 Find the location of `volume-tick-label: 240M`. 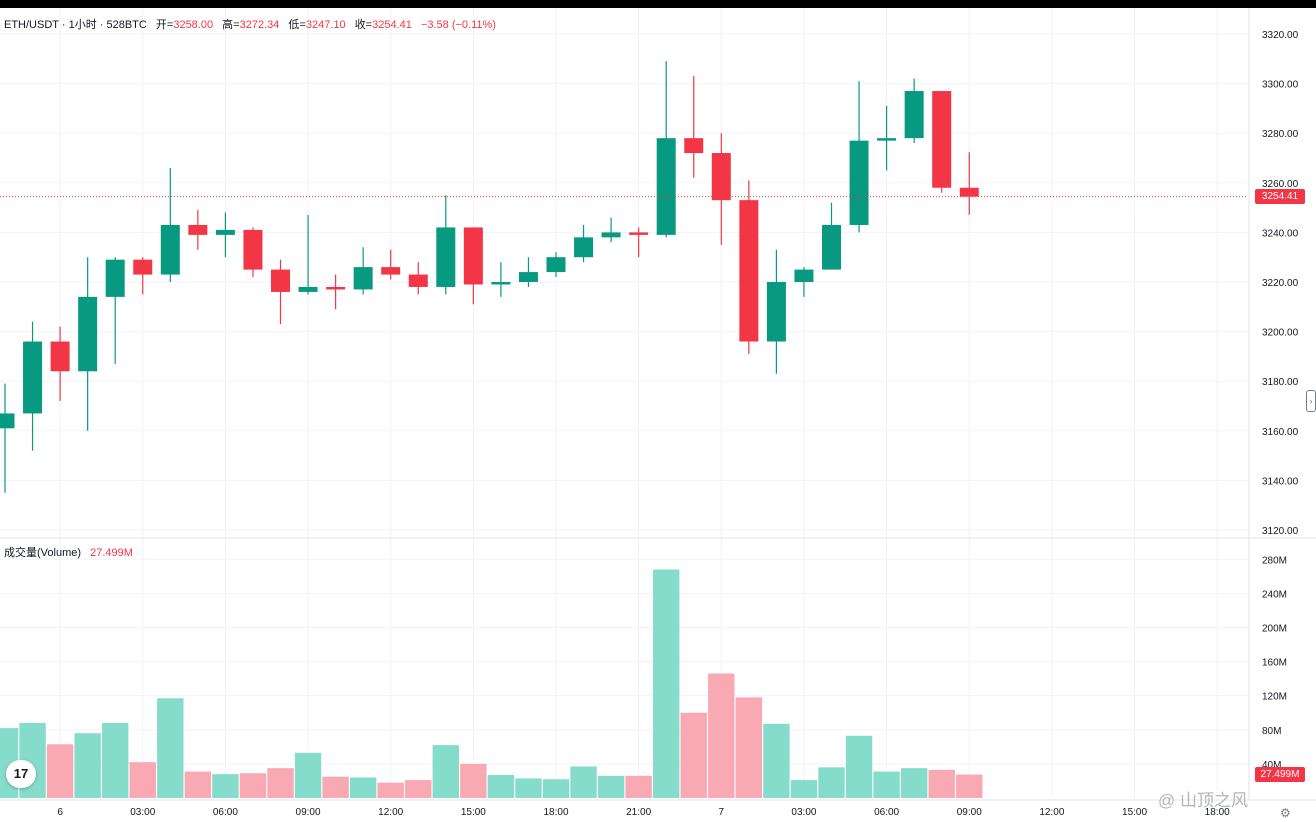

volume-tick-label: 240M is located at coordinates (1274, 594).